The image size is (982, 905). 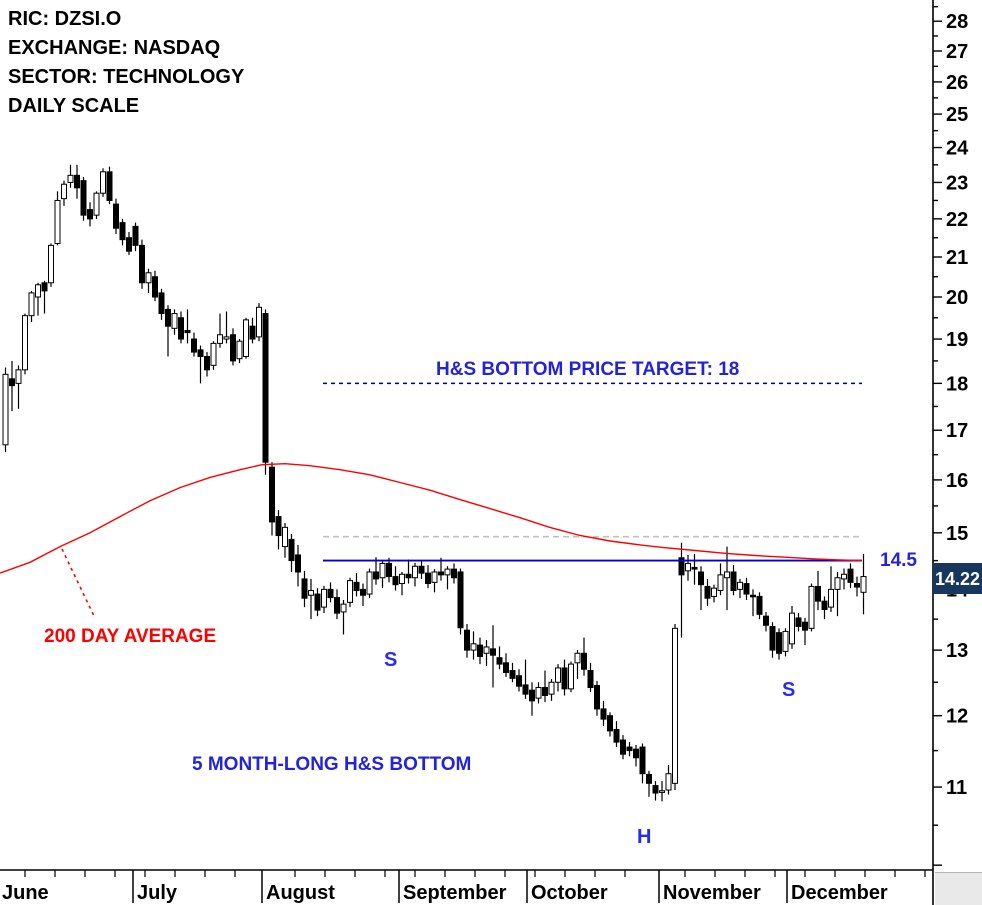 I want to click on svg-text: November, so click(x=712, y=893).